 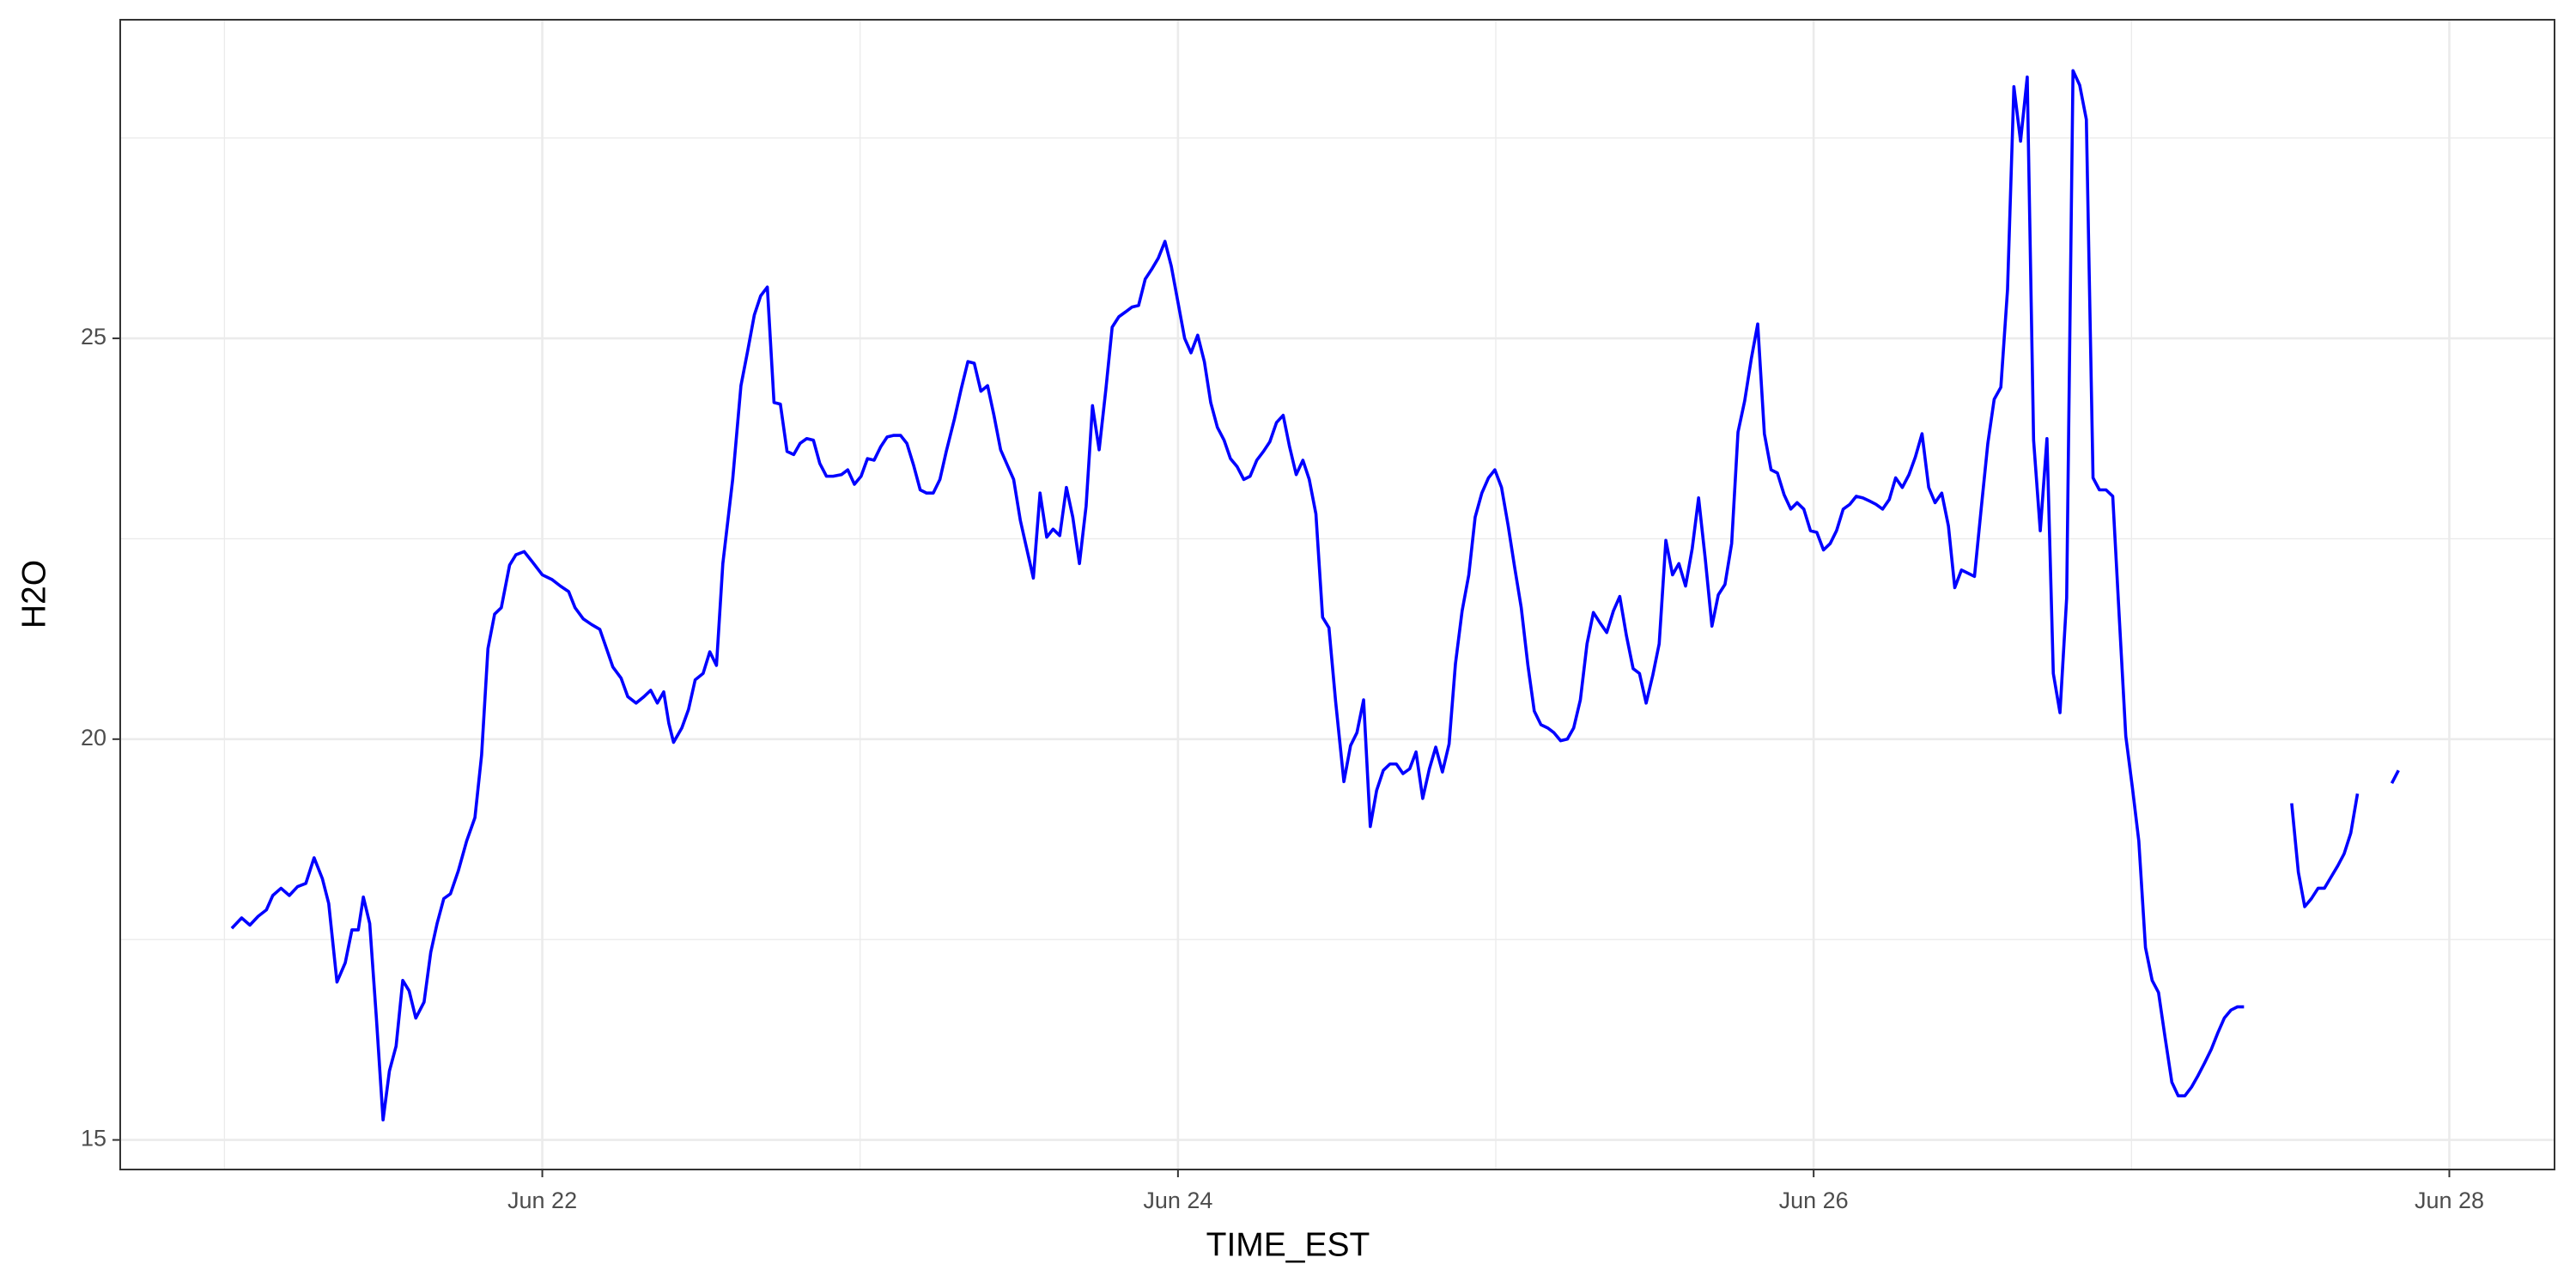 What do you see at coordinates (93, 1138) in the screenshot?
I see `y-tick-label: 15` at bounding box center [93, 1138].